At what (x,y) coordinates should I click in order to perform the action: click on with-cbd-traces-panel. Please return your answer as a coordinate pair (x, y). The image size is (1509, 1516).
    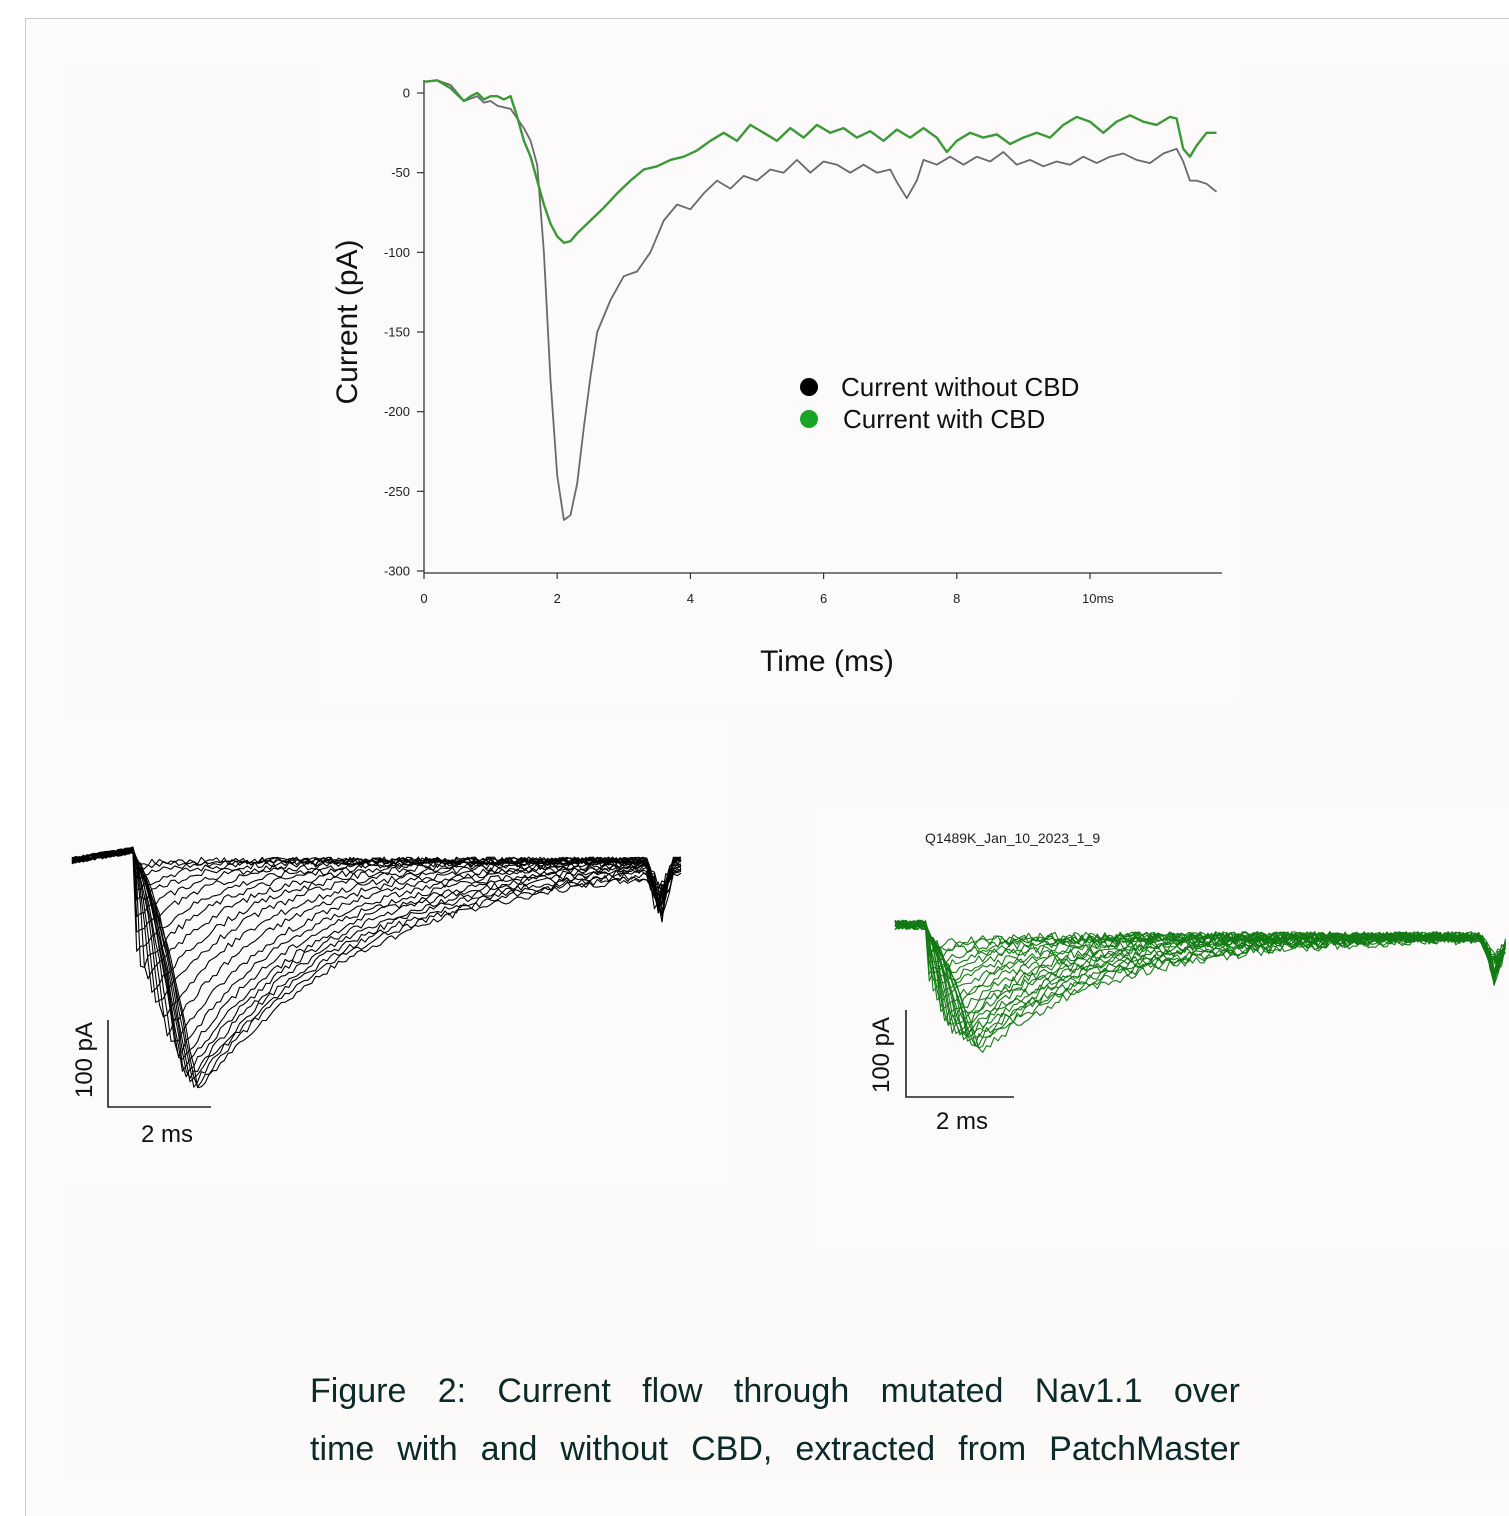
    Looking at the image, I should click on (1162, 1027).